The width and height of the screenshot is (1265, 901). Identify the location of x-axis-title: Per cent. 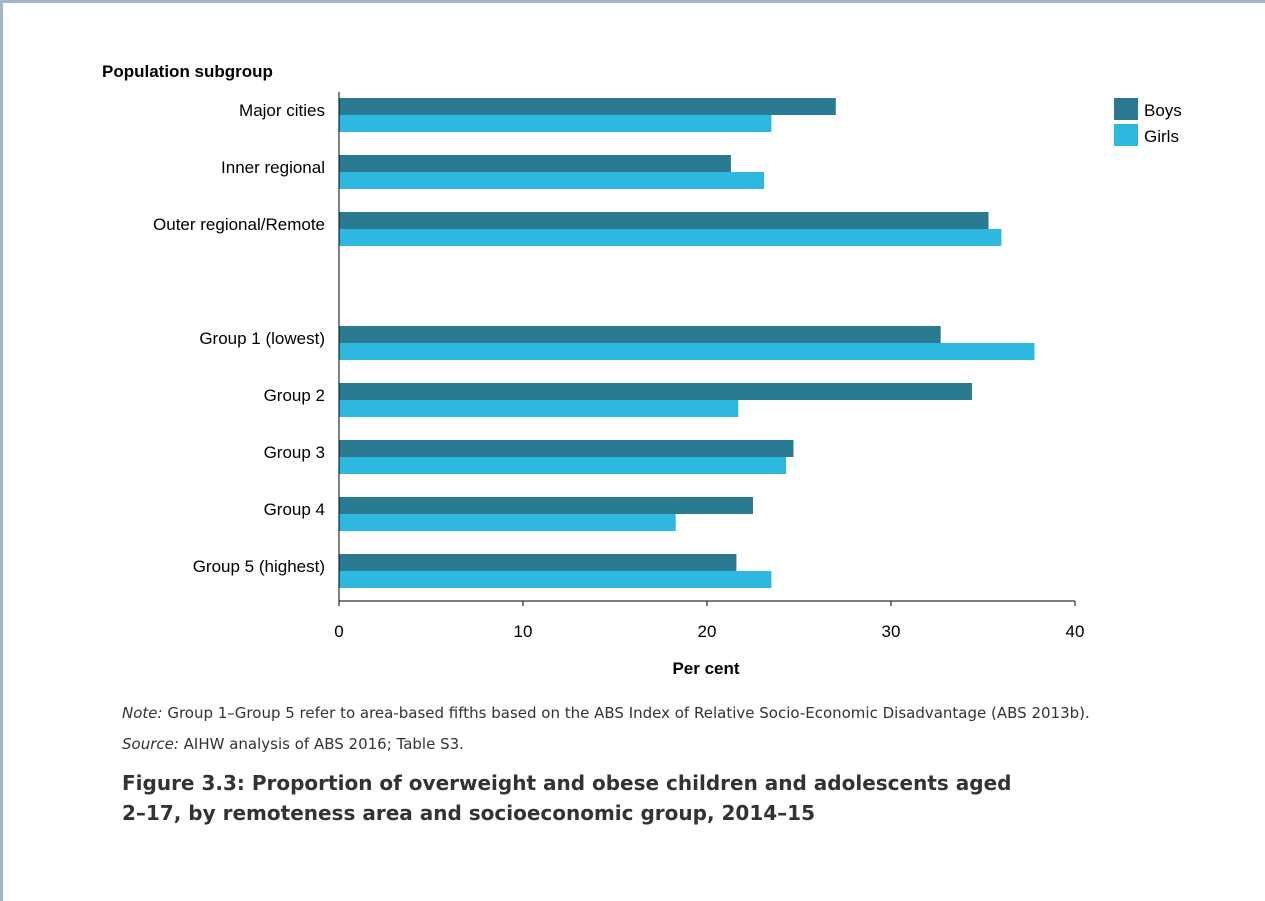
(705, 668).